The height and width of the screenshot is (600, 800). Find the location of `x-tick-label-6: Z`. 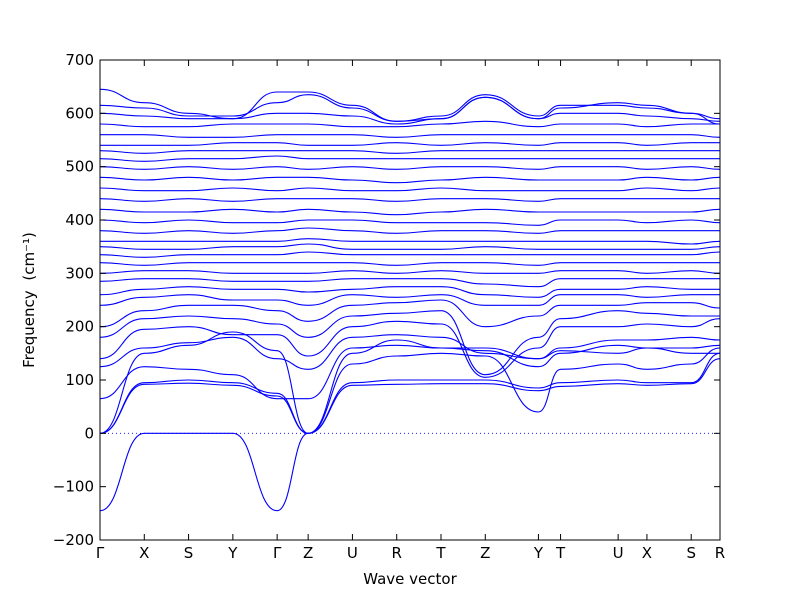

x-tick-label-6: Z is located at coordinates (308, 553).